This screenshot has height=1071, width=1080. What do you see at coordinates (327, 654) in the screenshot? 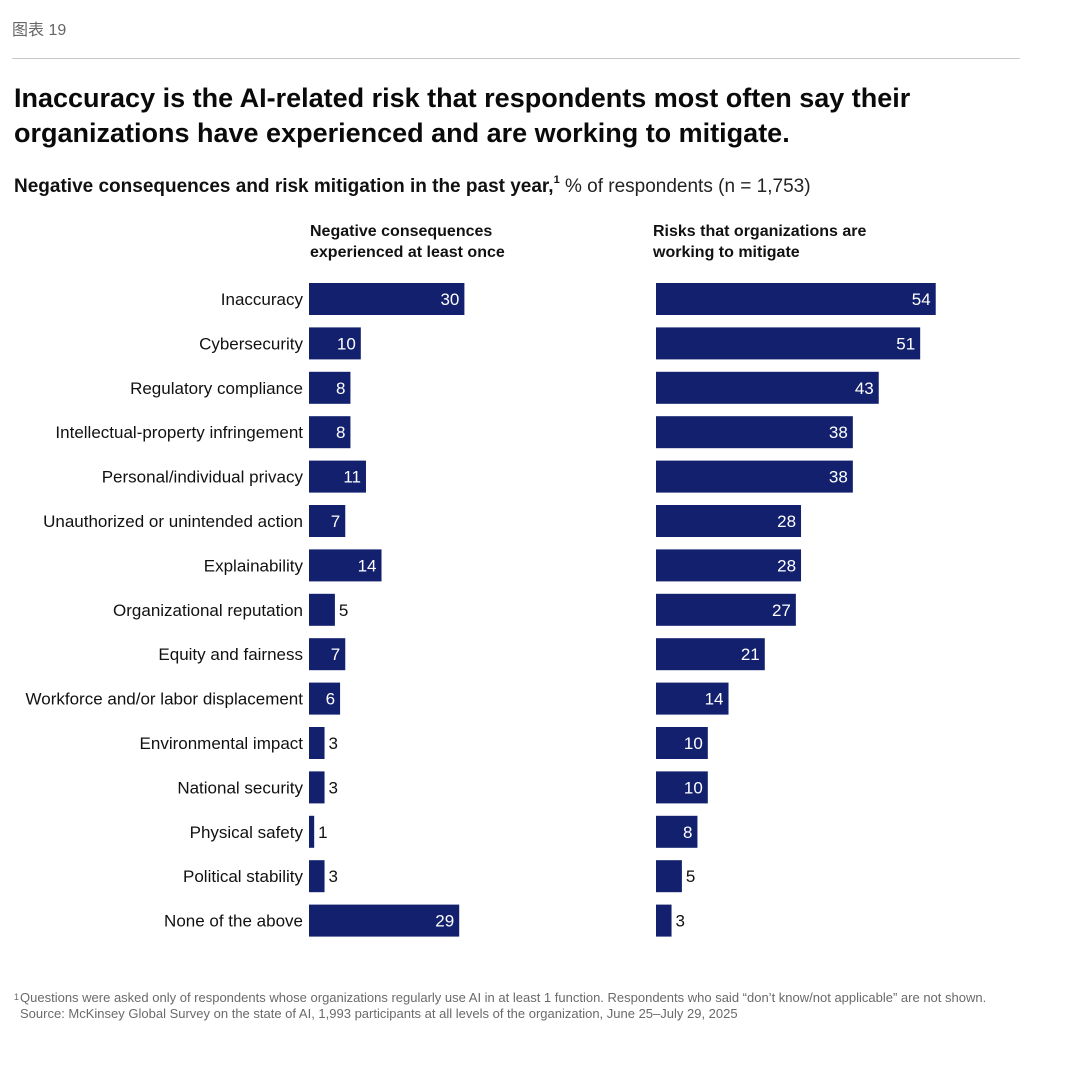
I see `consequence-bar-equity-and-fairness` at bounding box center [327, 654].